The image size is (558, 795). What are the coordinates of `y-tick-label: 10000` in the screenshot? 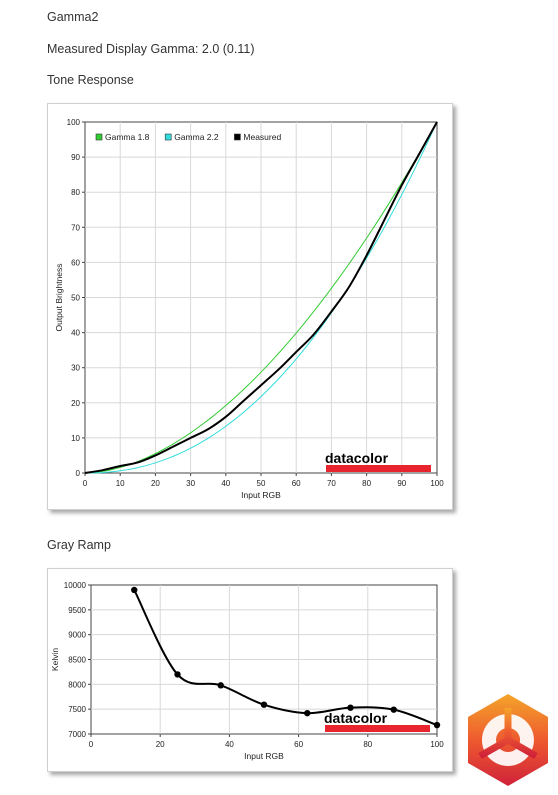 It's located at (75, 585).